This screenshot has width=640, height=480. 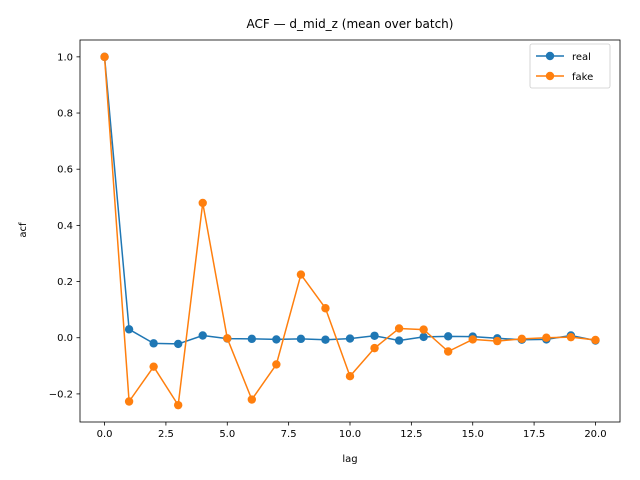 What do you see at coordinates (550, 76) in the screenshot?
I see `legend-marker-fake` at bounding box center [550, 76].